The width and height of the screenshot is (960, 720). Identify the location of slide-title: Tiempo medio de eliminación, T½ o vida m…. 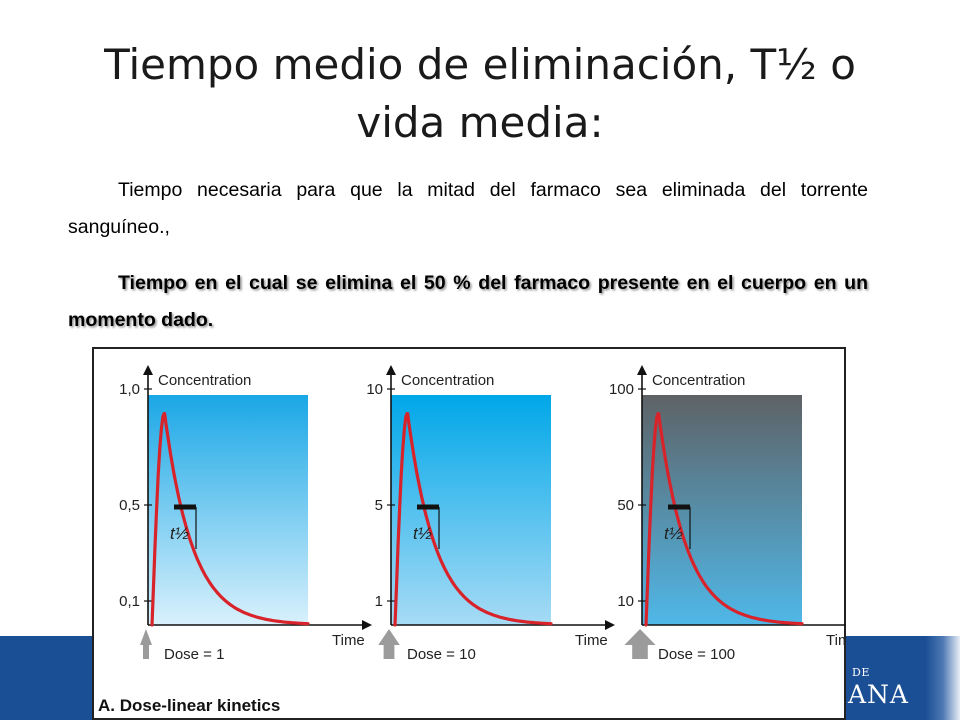
(480, 93).